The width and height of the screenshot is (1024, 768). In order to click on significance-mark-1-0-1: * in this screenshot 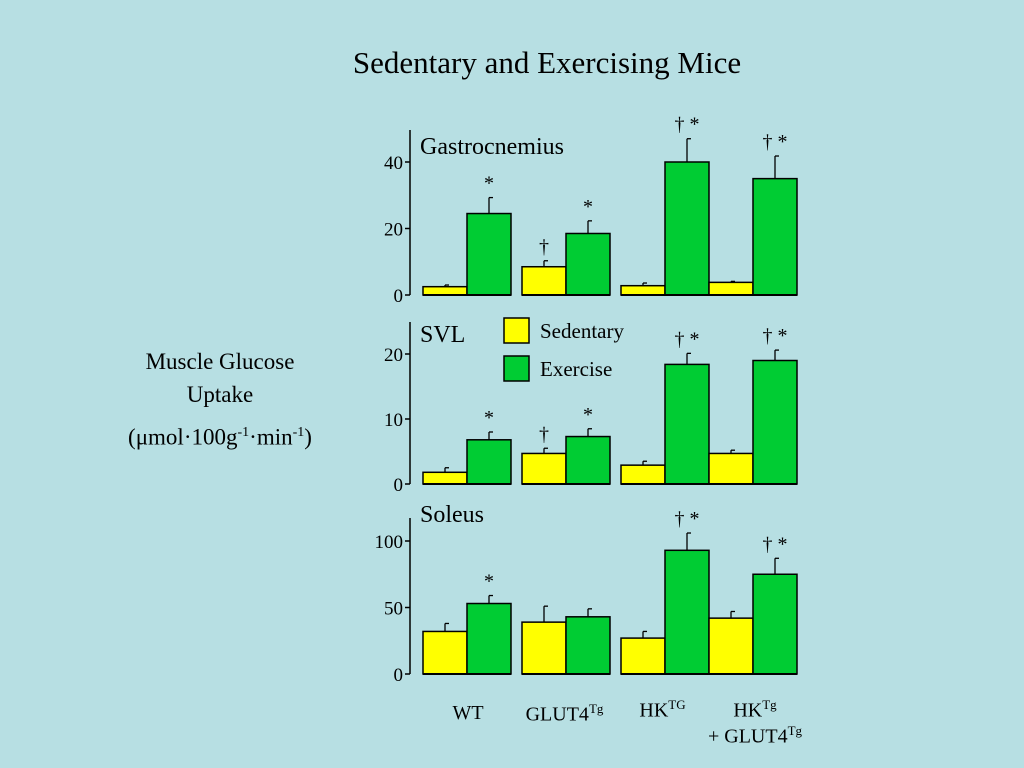, I will do `click(489, 418)`.